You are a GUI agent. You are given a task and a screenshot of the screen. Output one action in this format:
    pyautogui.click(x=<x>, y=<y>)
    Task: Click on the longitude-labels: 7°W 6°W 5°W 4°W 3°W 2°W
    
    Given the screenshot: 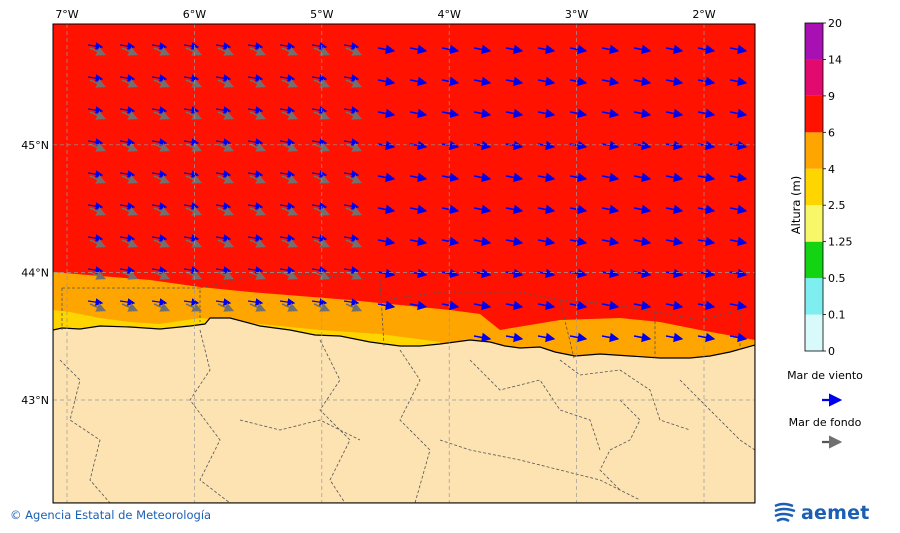 What is the action you would take?
    pyautogui.click(x=385, y=14)
    